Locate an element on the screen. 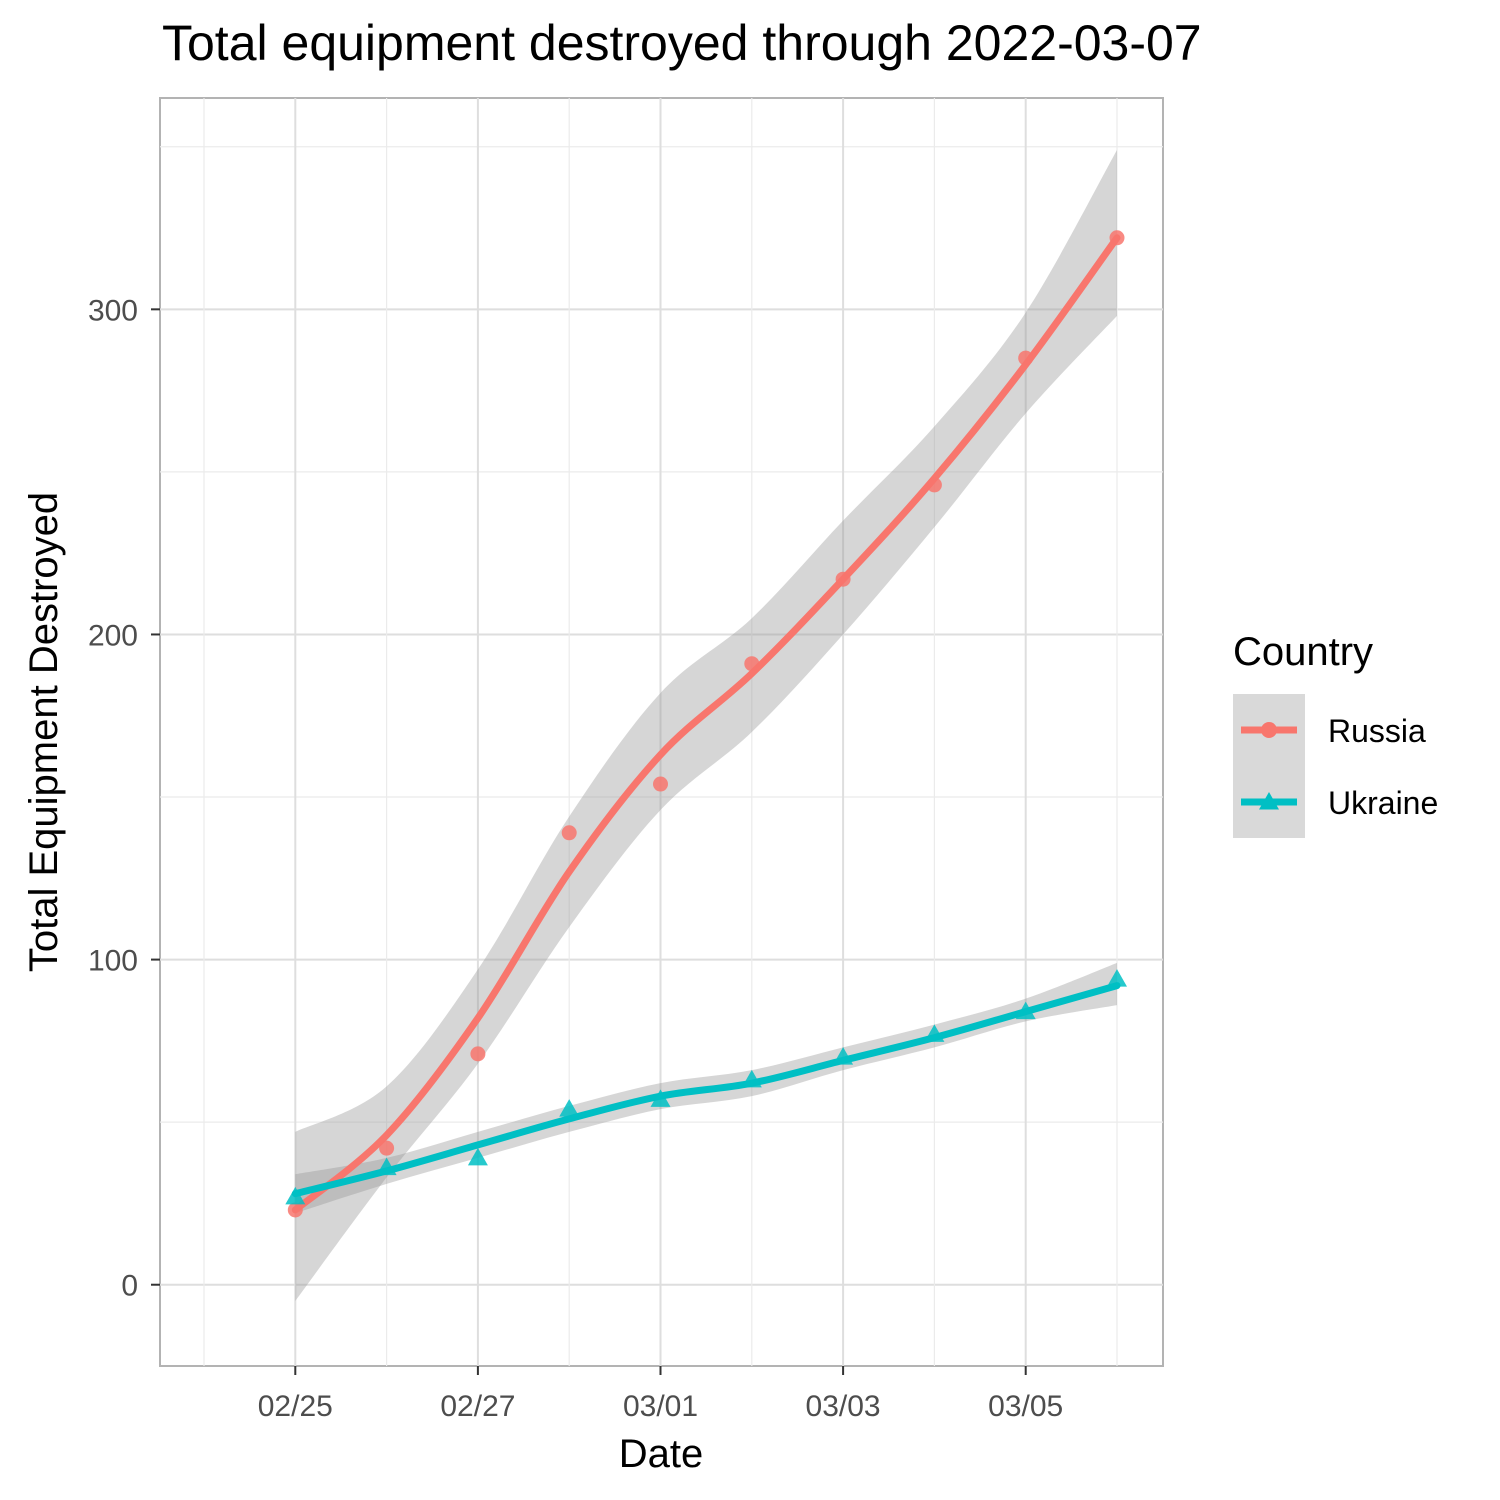 This screenshot has height=1500, width=1500. legend-label-russia: Russia is located at coordinates (1377, 731).